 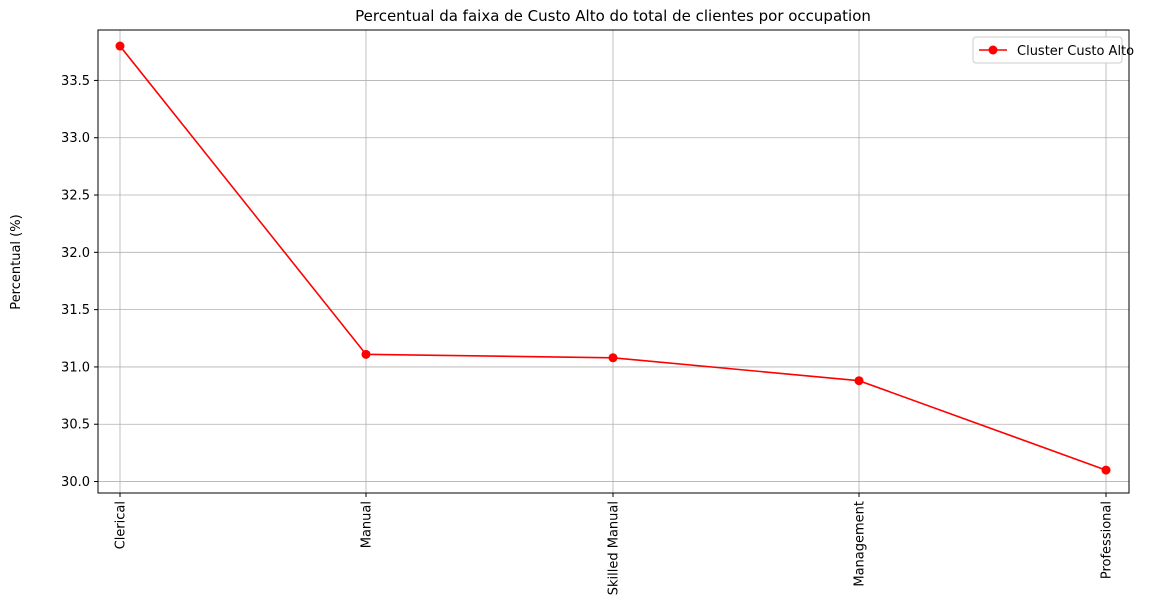 I want to click on y-axis: 30.0 30.5 31.0 31.5 32.0 32.5 33.0 33.5, so click(x=79, y=282).